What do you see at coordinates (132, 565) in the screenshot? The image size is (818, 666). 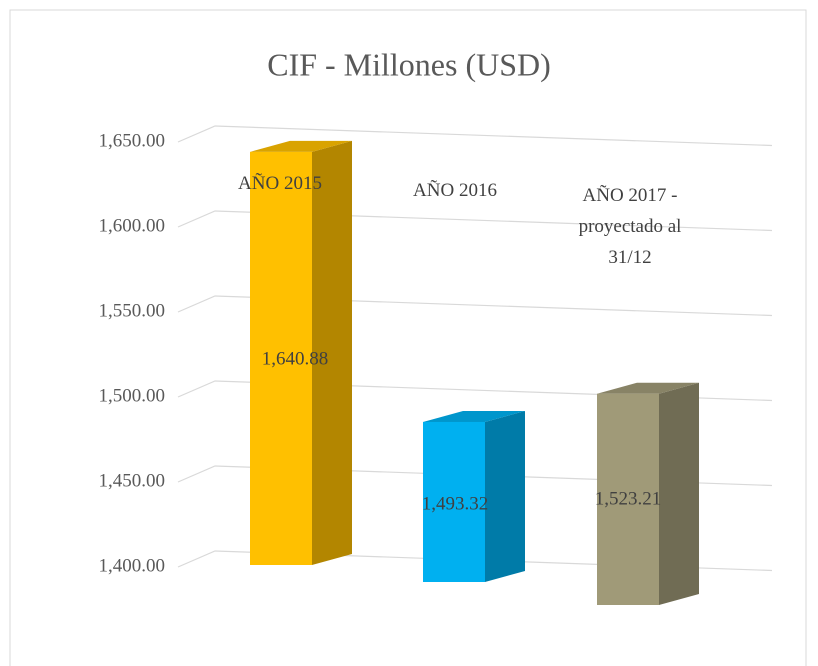 I see `y-tick-label: 1,400.00` at bounding box center [132, 565].